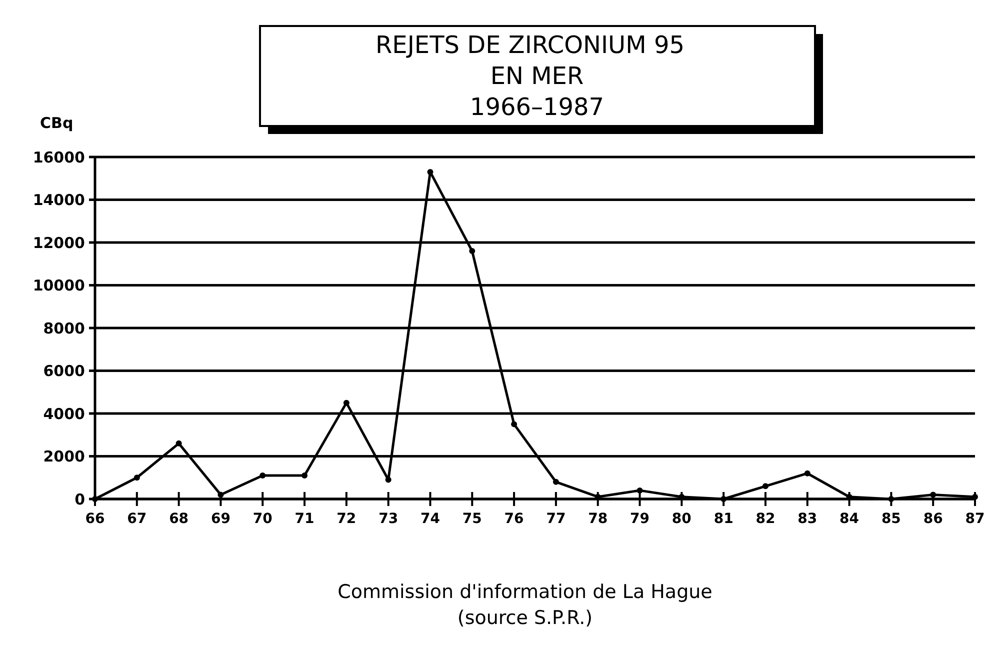 This screenshot has width=1000, height=650. Describe the element at coordinates (346, 519) in the screenshot. I see `x-tick-label: 72` at that location.